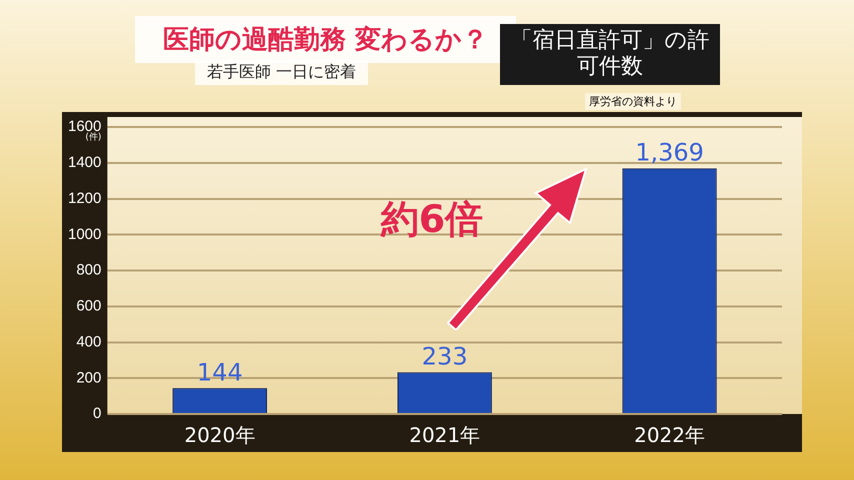  What do you see at coordinates (444, 435) in the screenshot?
I see `x-tick-label: 2021年` at bounding box center [444, 435].